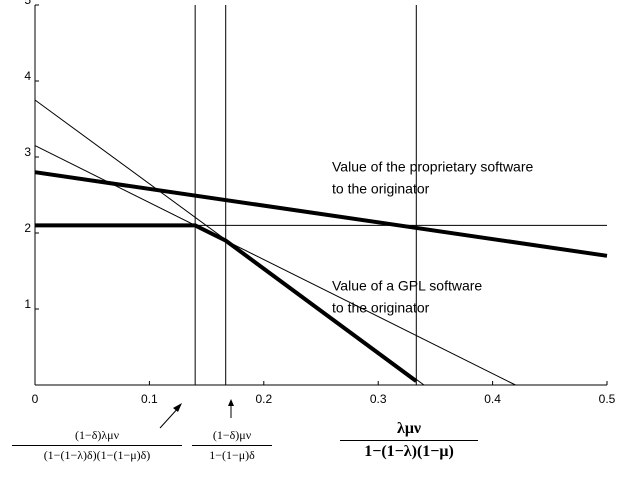 This screenshot has height=478, width=619. Describe the element at coordinates (35, 399) in the screenshot. I see `x-tick-label: 0` at that location.